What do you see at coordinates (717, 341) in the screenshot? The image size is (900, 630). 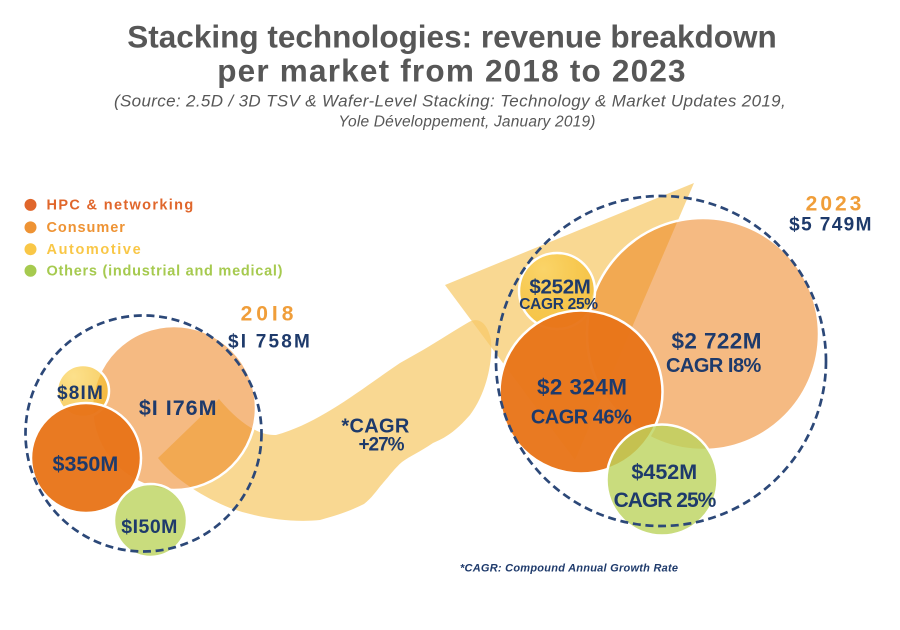 I see `svg-text: $2 722M` at bounding box center [717, 341].